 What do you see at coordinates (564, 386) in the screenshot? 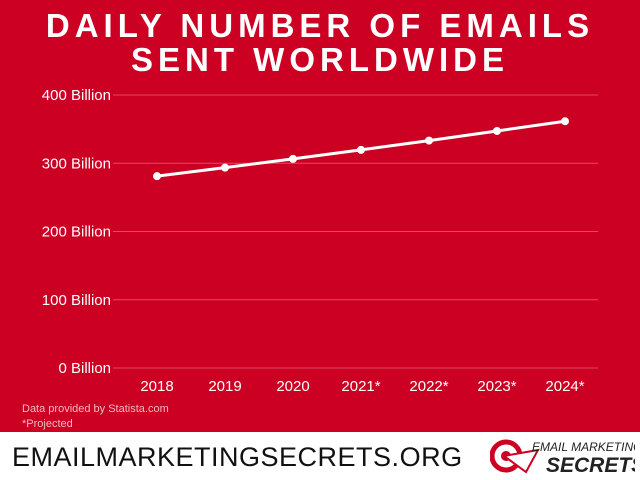
I see `x-tick-label: 2024*` at bounding box center [564, 386].